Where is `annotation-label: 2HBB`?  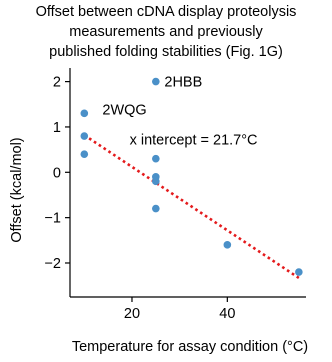 annotation-label: 2HBB is located at coordinates (183, 83).